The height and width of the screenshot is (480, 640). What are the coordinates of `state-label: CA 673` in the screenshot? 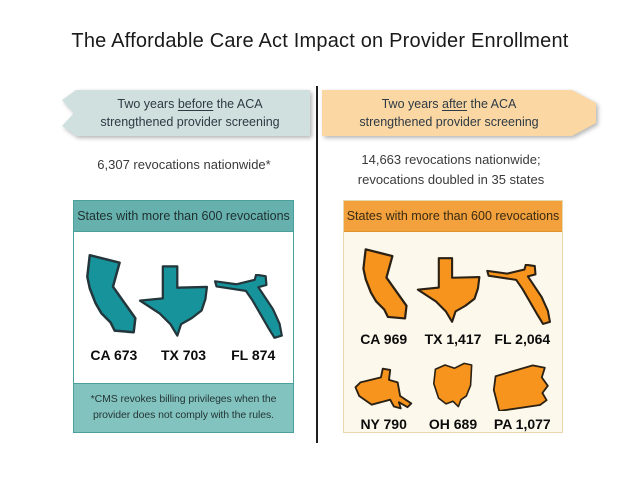 It's located at (114, 355).